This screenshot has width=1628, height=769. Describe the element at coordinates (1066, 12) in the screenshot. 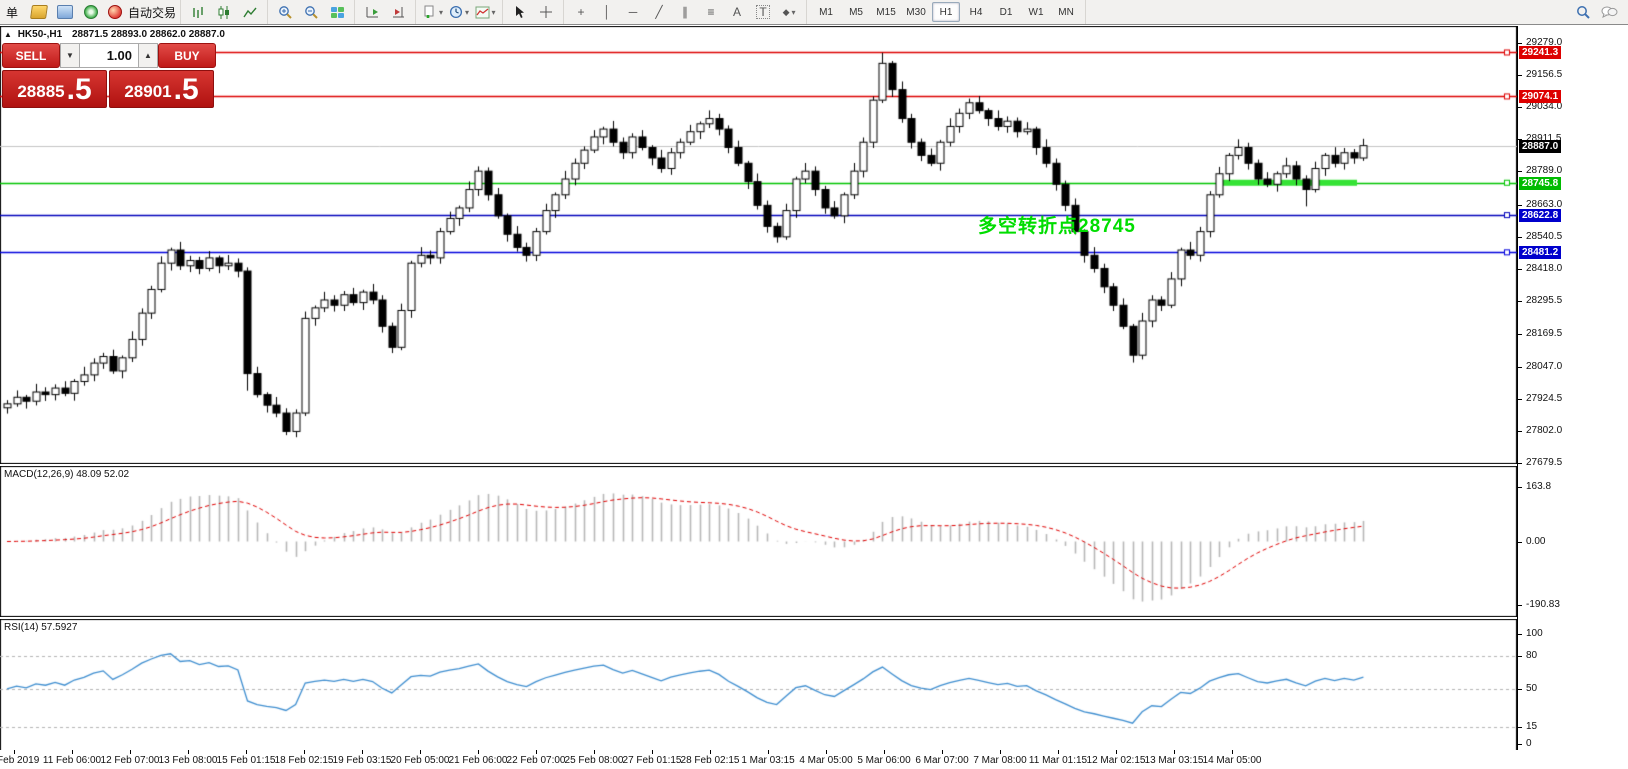

I see `timeframe-mn: MN` at that location.